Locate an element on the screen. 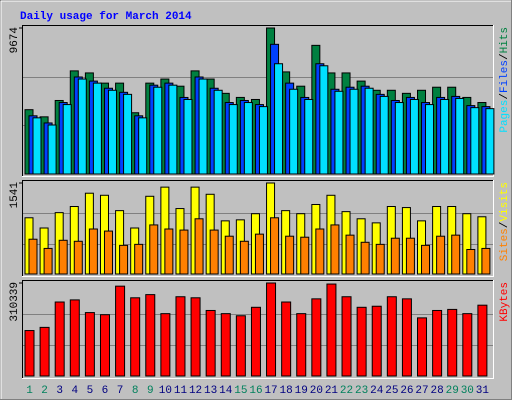 The height and width of the screenshot is (400, 512). x-tick-label: 5 is located at coordinates (90, 391).